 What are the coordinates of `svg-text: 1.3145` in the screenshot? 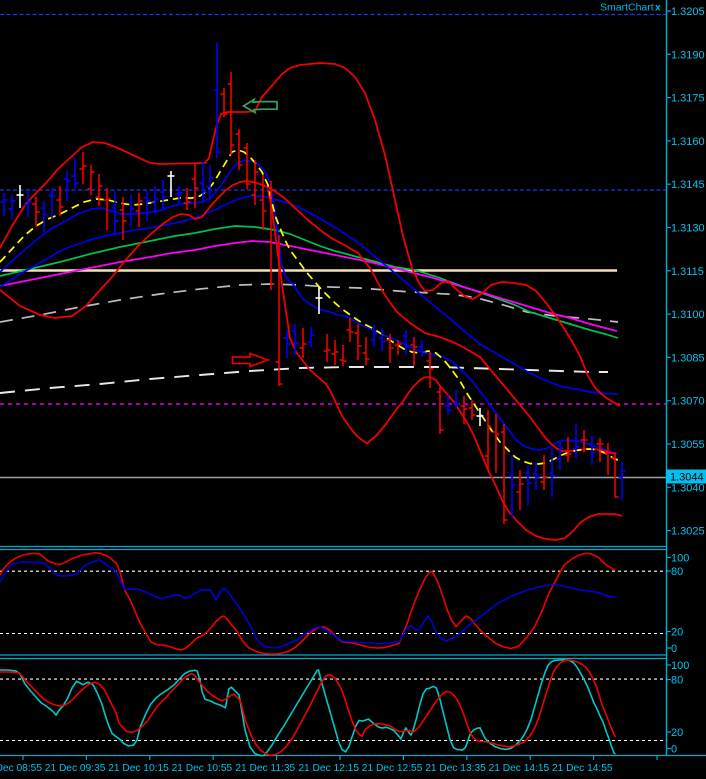 It's located at (688, 185).